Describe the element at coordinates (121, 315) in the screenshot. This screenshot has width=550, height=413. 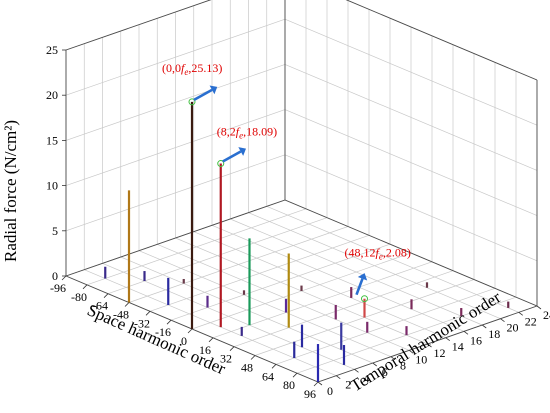
I see `x-tick-label: -48` at that location.